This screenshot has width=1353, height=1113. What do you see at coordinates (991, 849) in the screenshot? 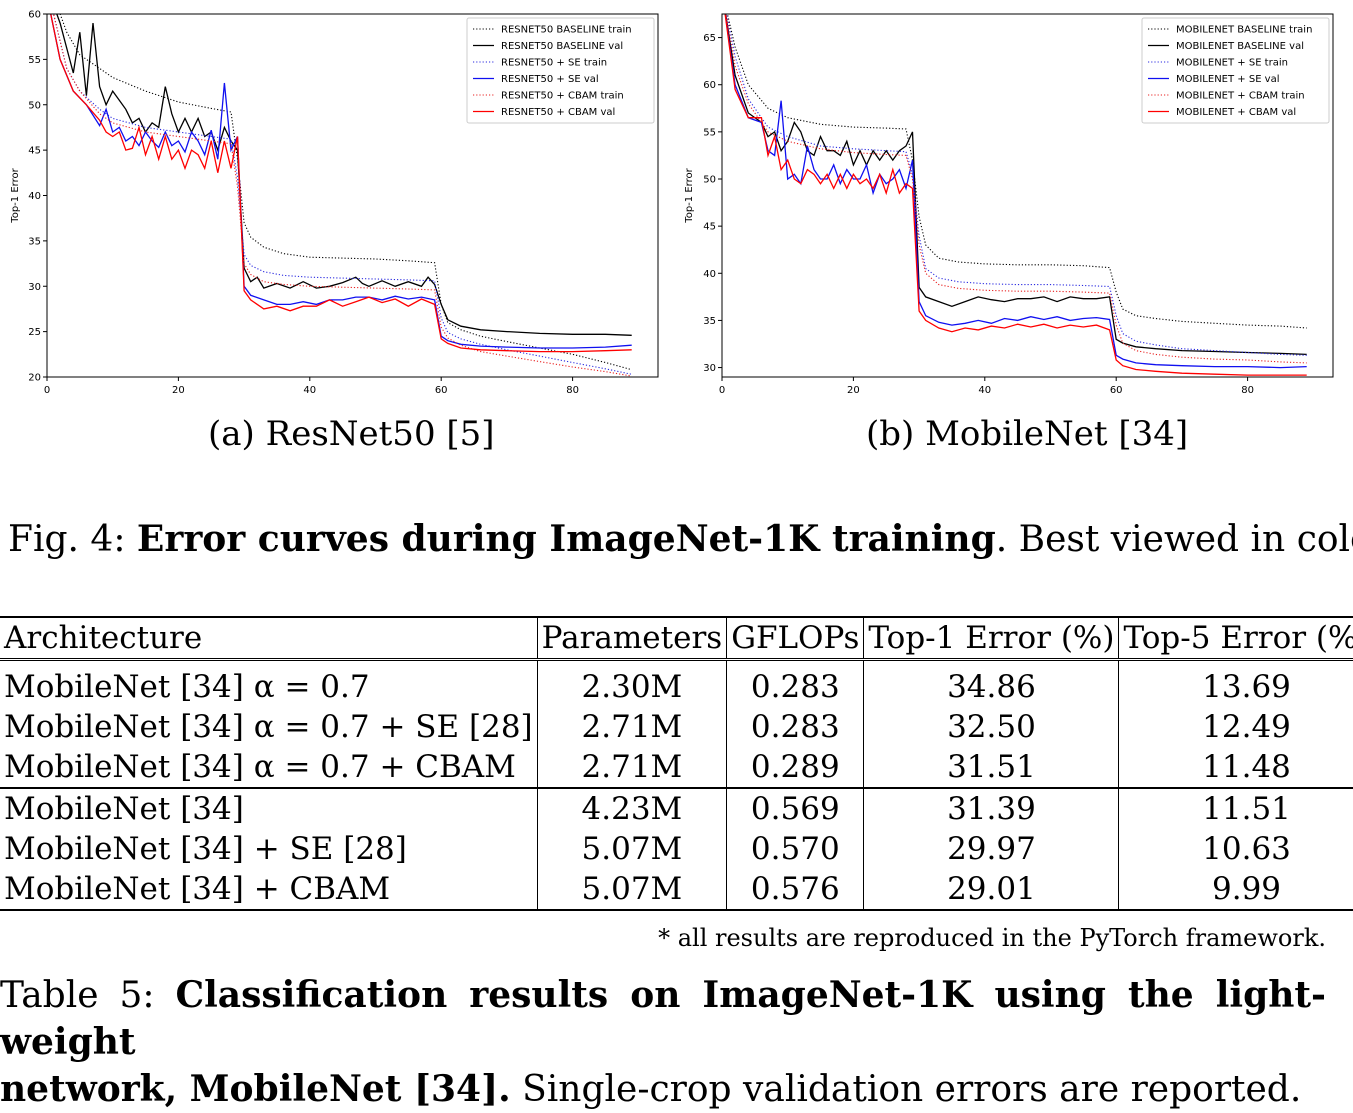
I see `cell-top1: 29.97` at bounding box center [991, 849].